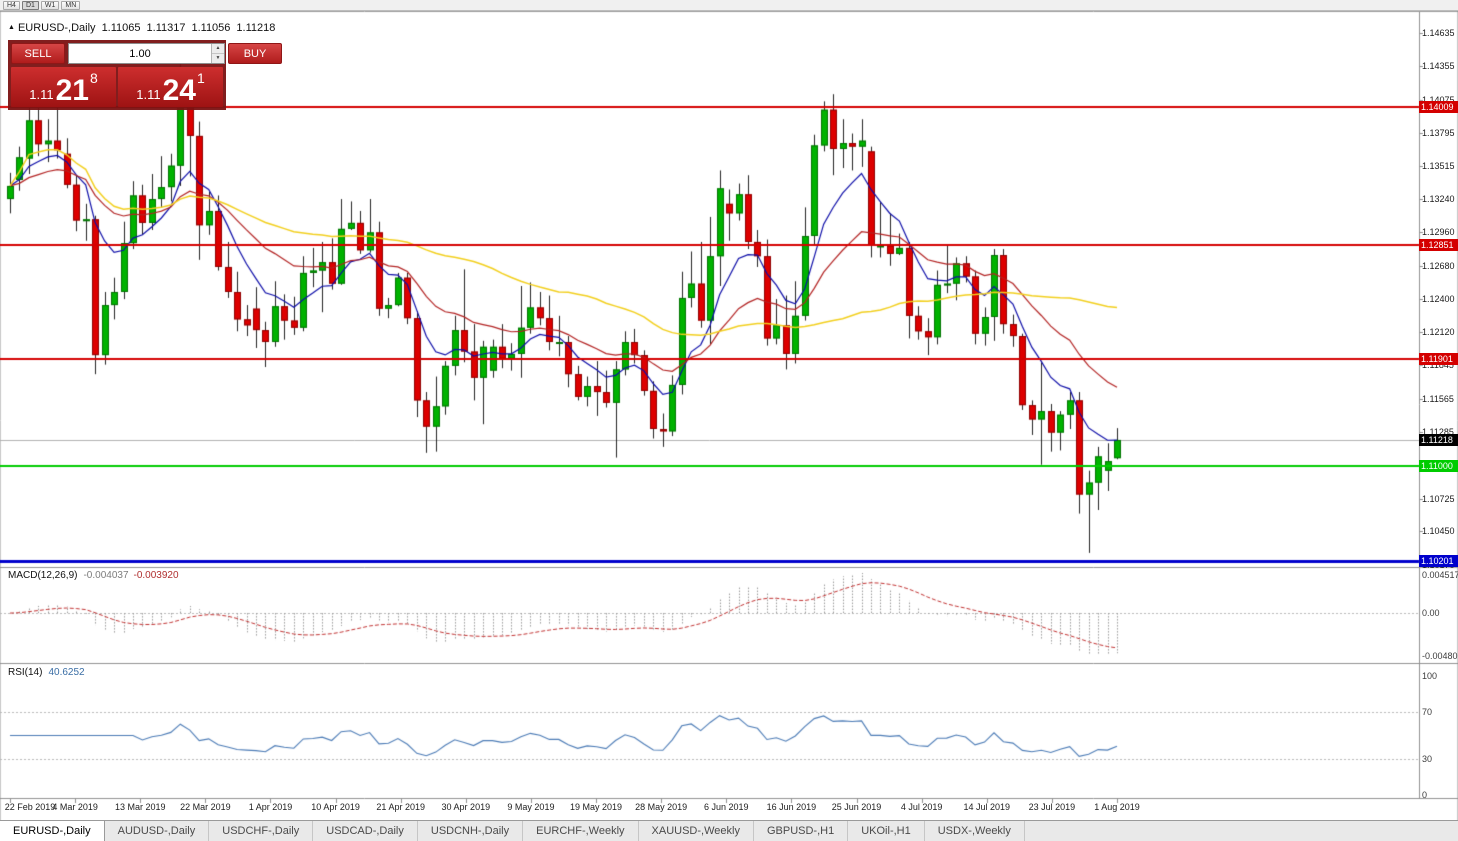 The width and height of the screenshot is (1458, 841). What do you see at coordinates (50, 5) in the screenshot?
I see `timeframe-button-w1: W1` at bounding box center [50, 5].